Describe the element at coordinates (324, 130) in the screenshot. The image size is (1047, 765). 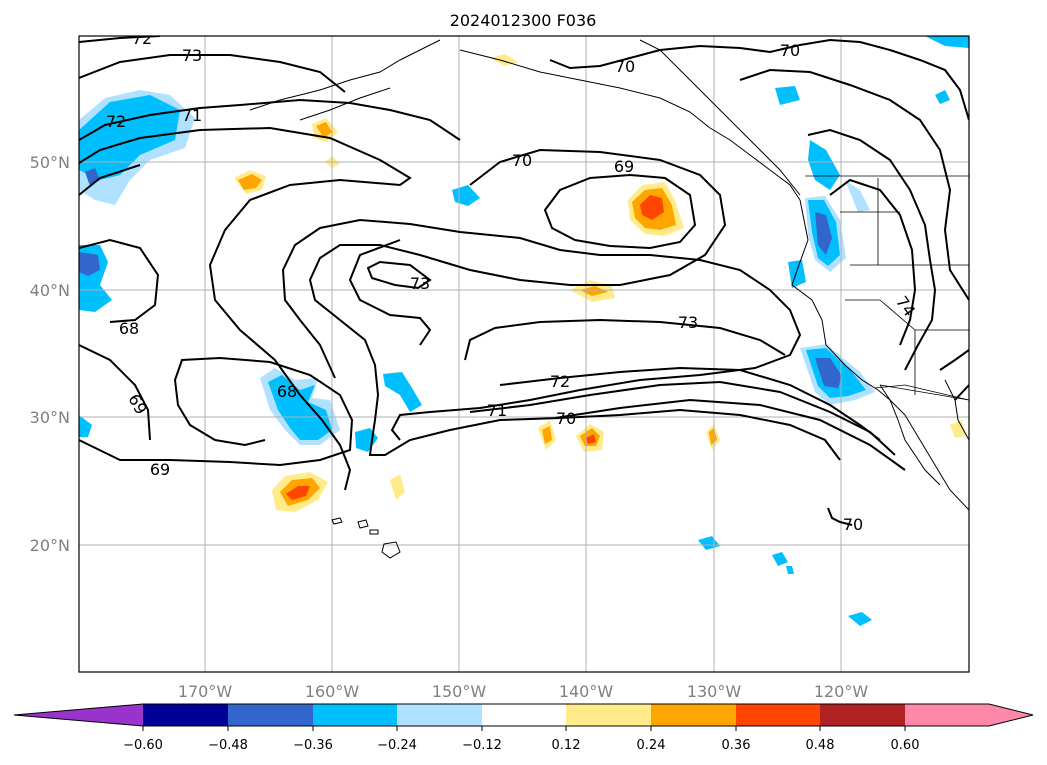
I see `anomaly-positive-4-core` at that location.